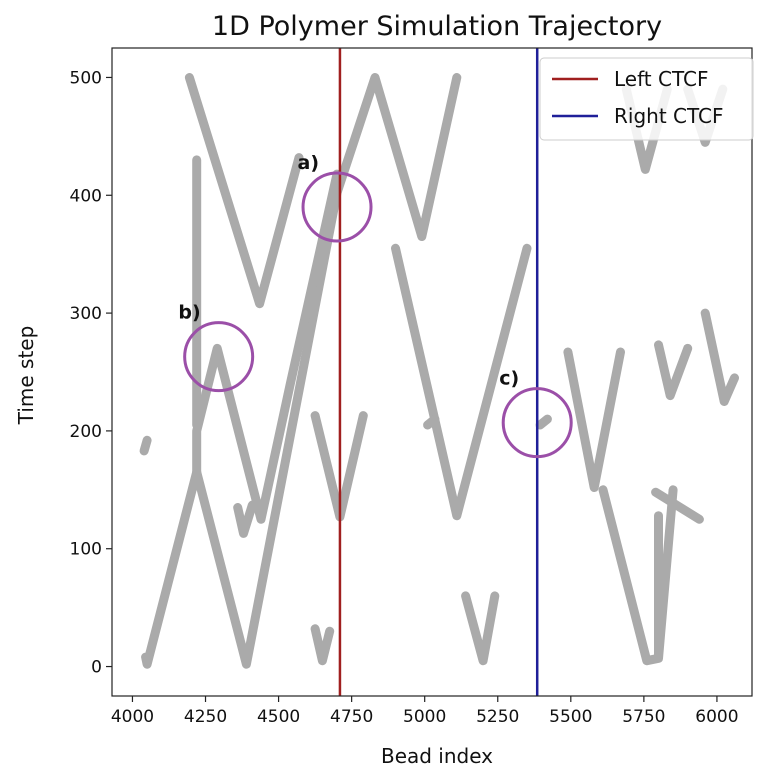  What do you see at coordinates (86, 196) in the screenshot?
I see `y-tick-label: 400` at bounding box center [86, 196].